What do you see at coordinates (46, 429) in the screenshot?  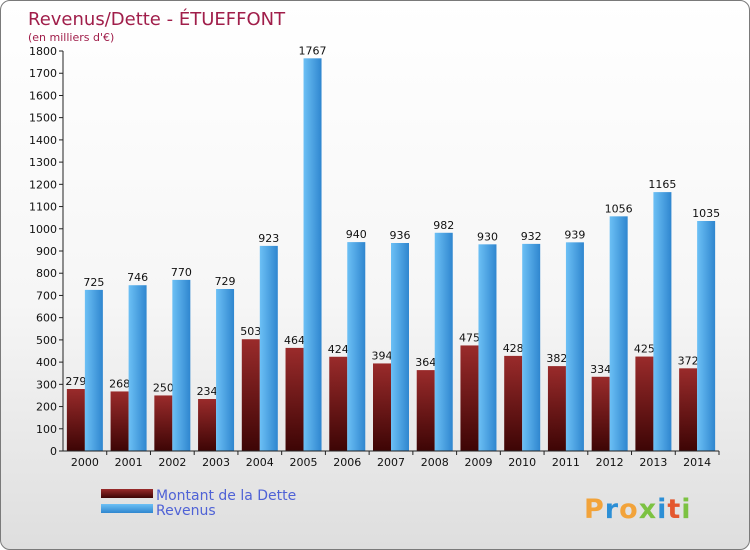 I see `y-tick-label: 100` at bounding box center [46, 429].